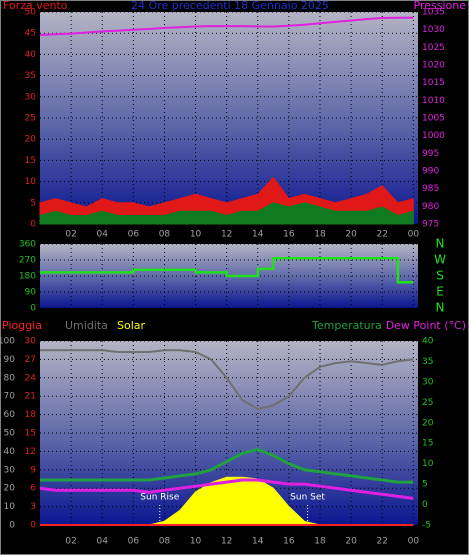 The width and height of the screenshot is (469, 555). I want to click on y-tick-label: 25, so click(30, 119).